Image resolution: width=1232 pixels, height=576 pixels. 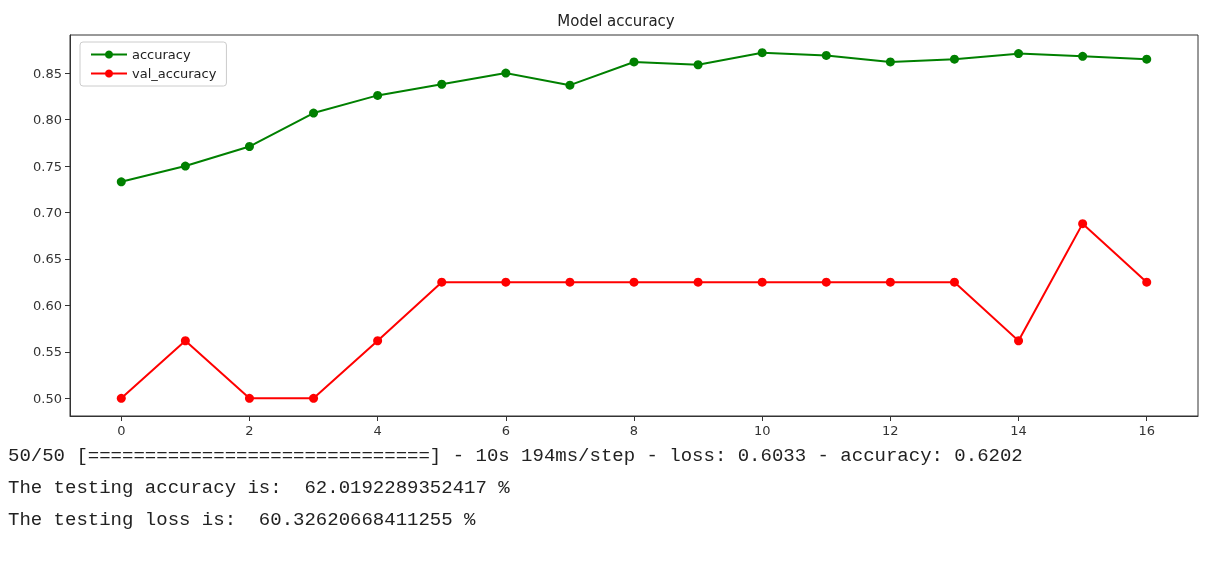 What do you see at coordinates (259, 488) in the screenshot?
I see `text: The testing accuracy is: 62.0192289352417 %` at bounding box center [259, 488].